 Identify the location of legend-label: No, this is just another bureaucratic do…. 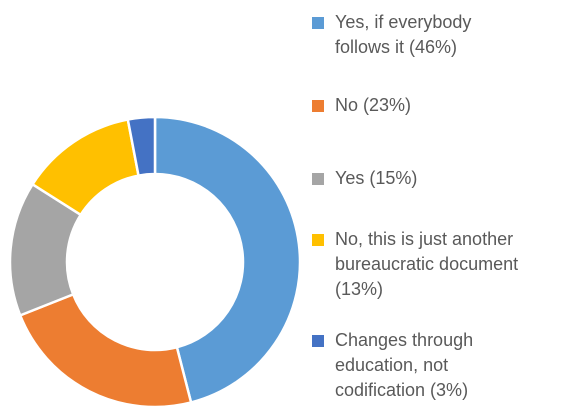
(427, 264).